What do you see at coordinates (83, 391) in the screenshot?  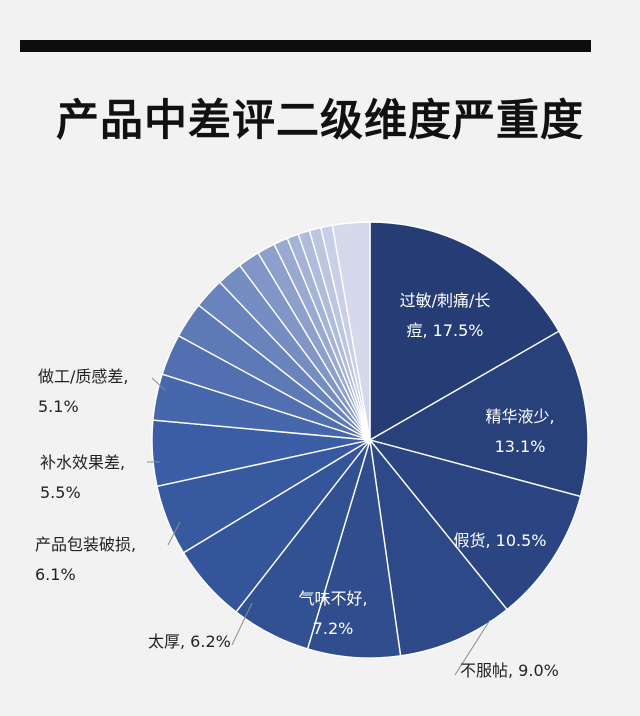 I see `slice-label: 做工/质感差, 5.1%` at bounding box center [83, 391].